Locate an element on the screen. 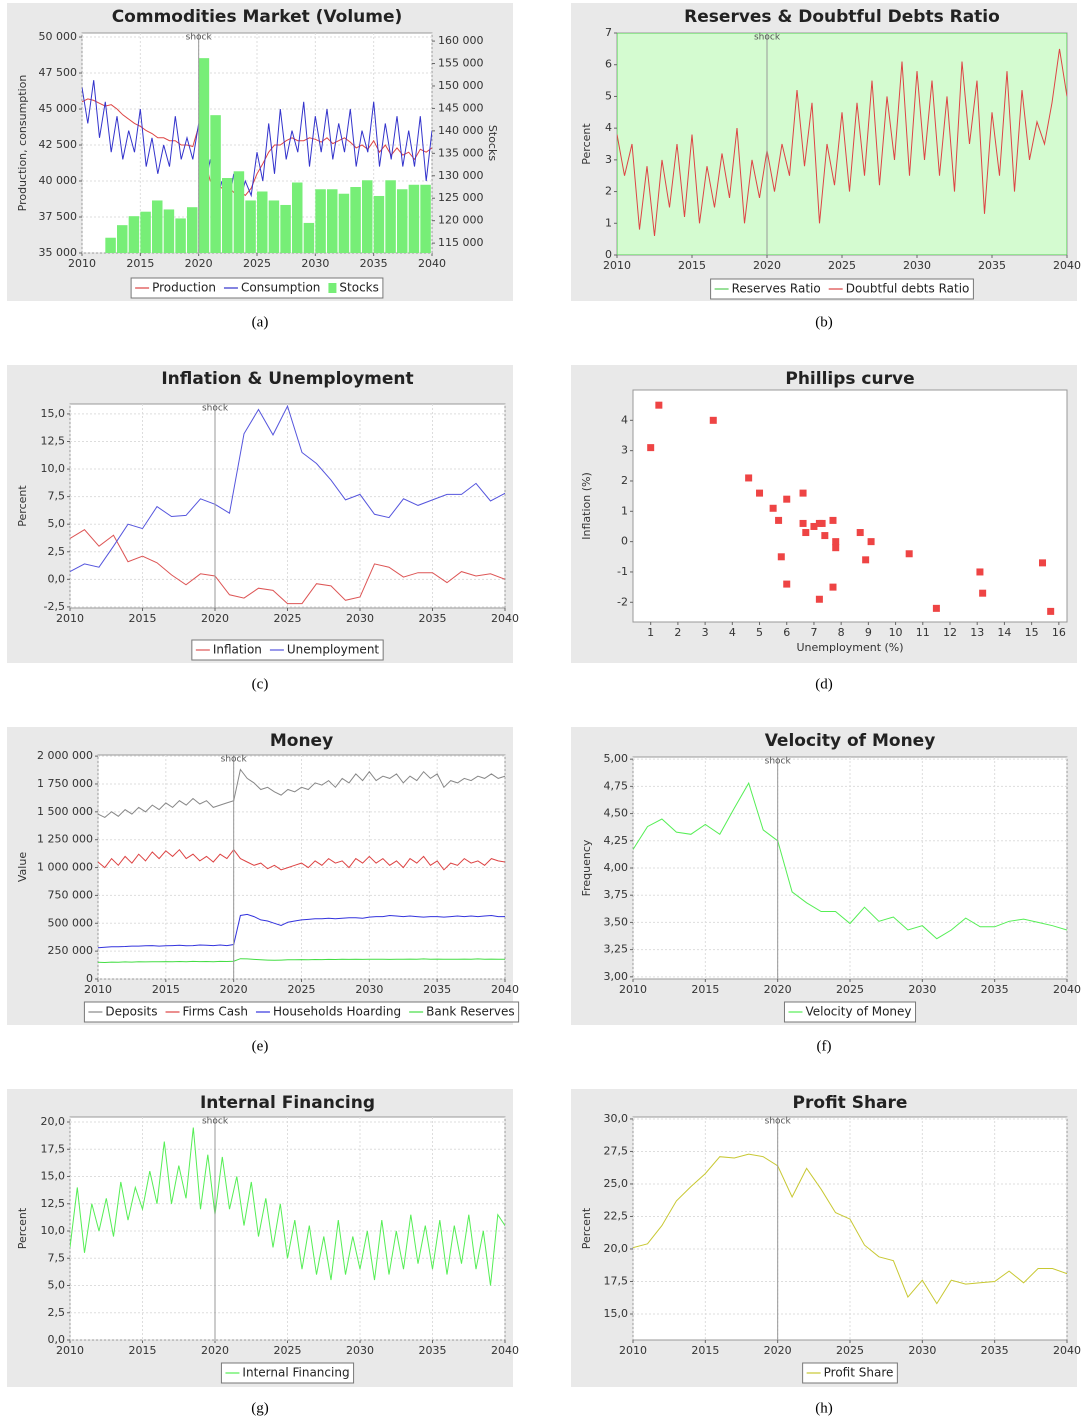 Image resolution: width=1083 pixels, height=1422 pixels. y-tick-label: 42 500 is located at coordinates (58, 144).